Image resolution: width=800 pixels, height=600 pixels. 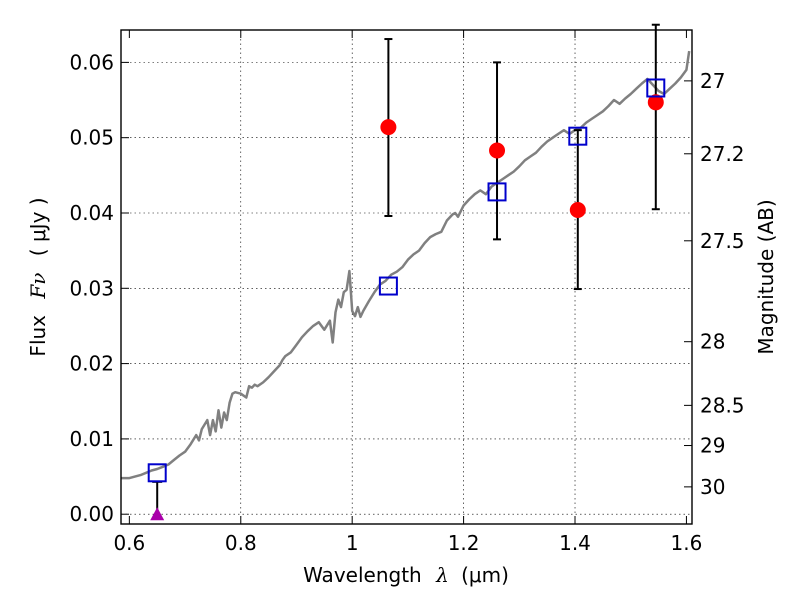 What do you see at coordinates (712, 446) in the screenshot?
I see `y2-tick-label: 29` at bounding box center [712, 446].